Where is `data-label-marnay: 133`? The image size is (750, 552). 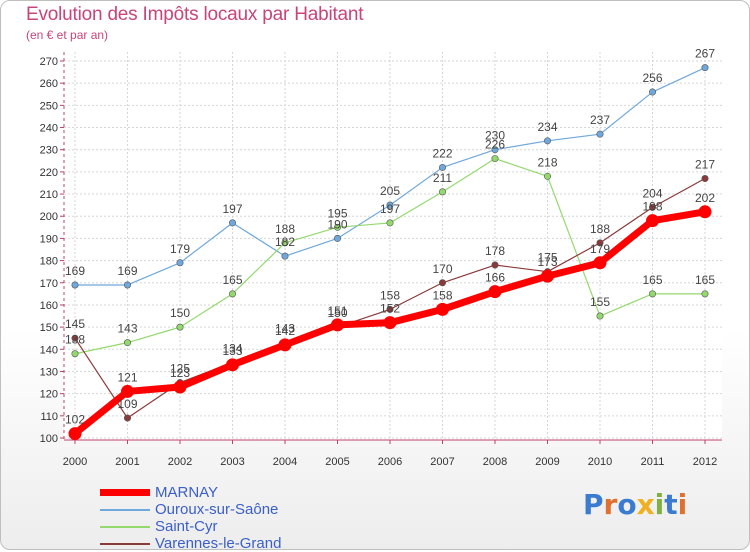
data-label-marnay: 133 is located at coordinates (232, 351).